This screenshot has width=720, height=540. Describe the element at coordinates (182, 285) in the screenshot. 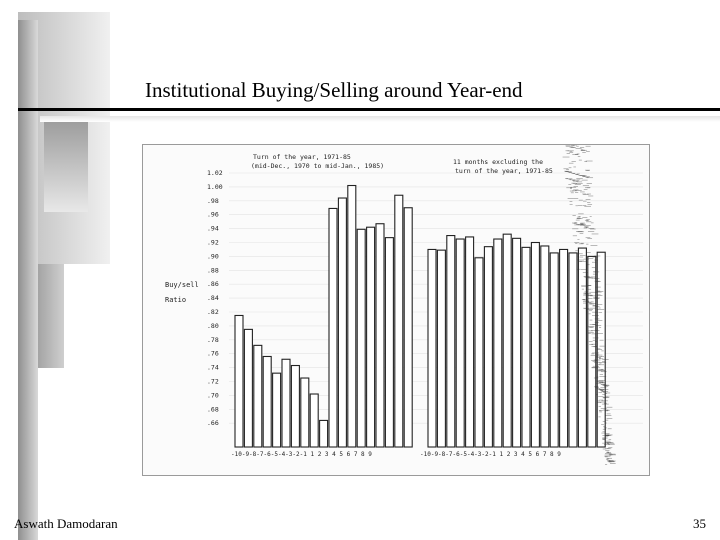

I see `ylabel-line1: Buy/sell` at that location.